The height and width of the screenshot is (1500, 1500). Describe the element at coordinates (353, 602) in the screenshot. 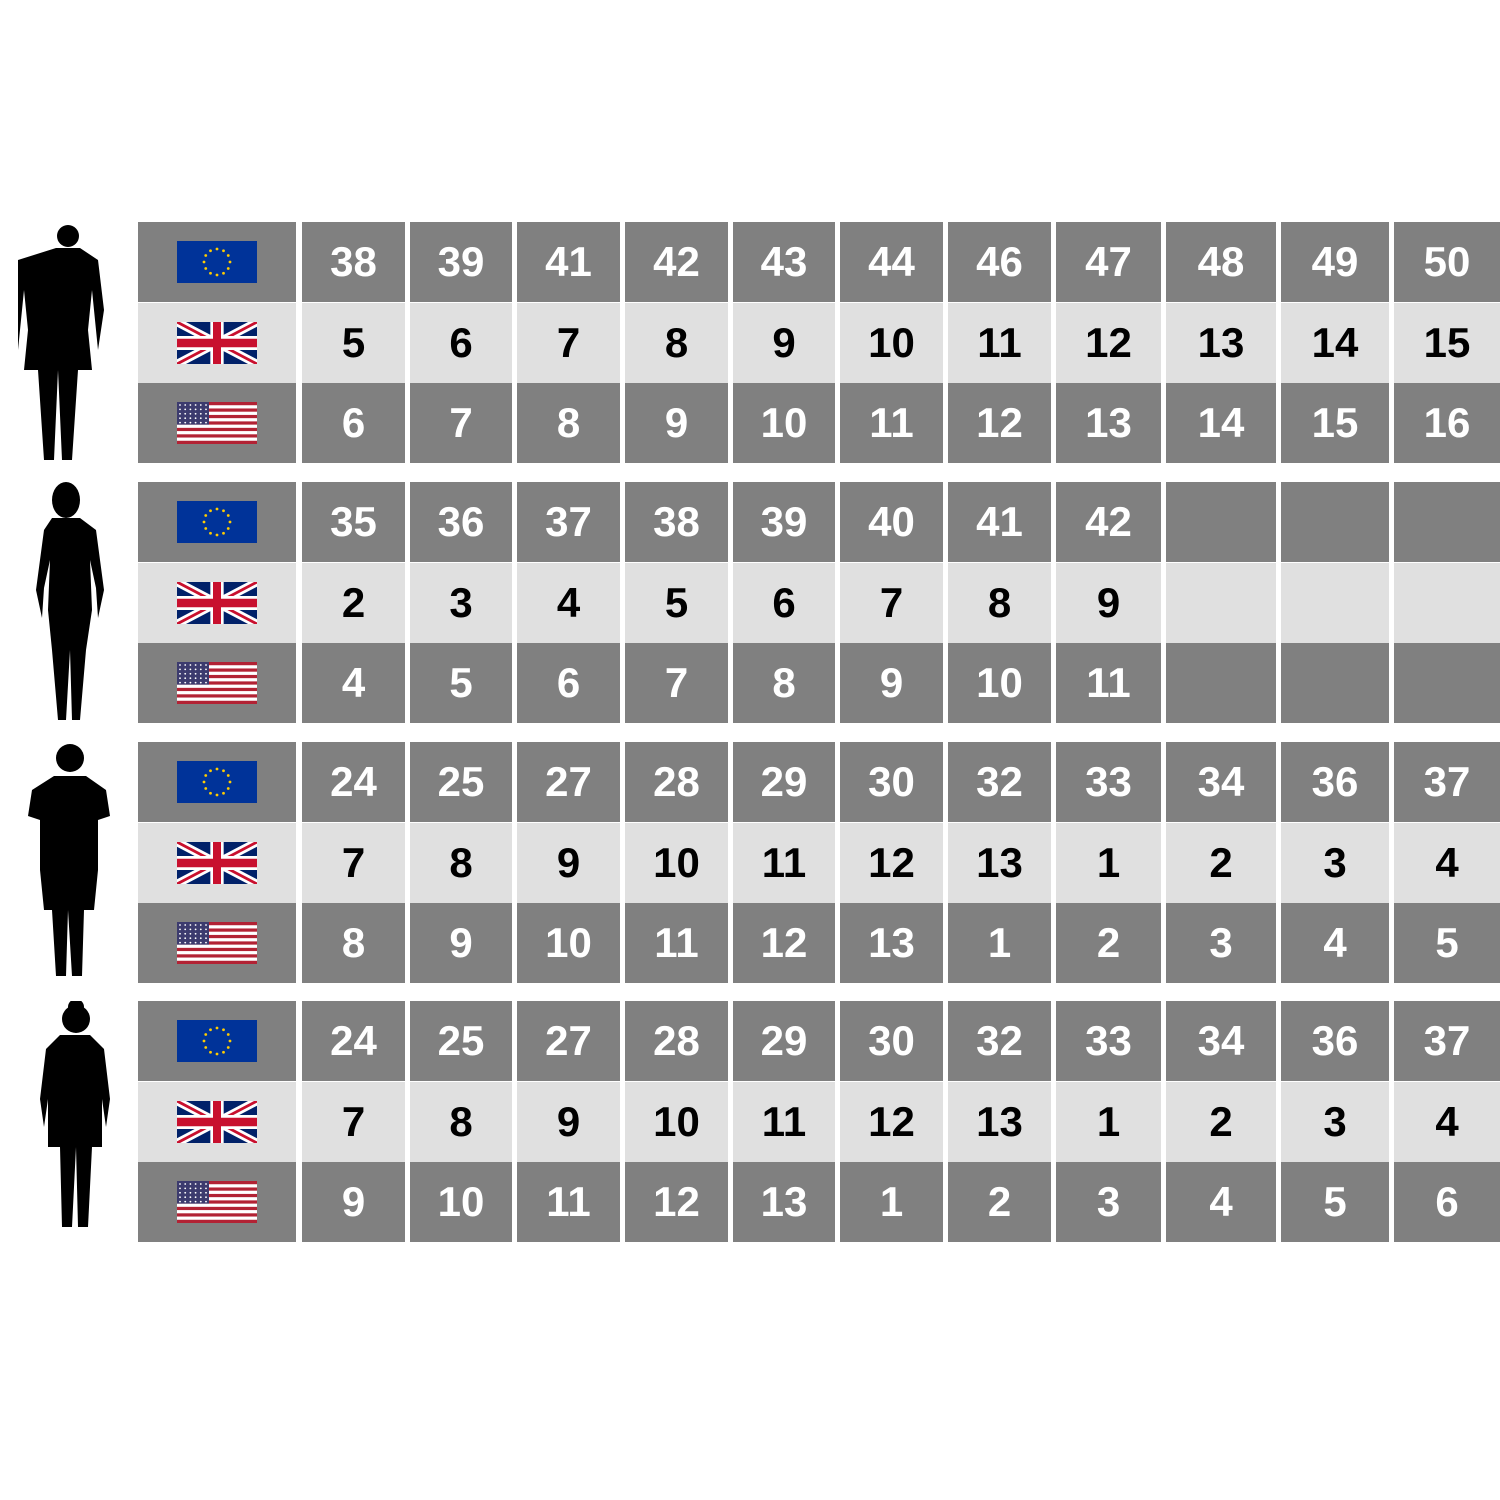

I see `size-cell: 2` at that location.